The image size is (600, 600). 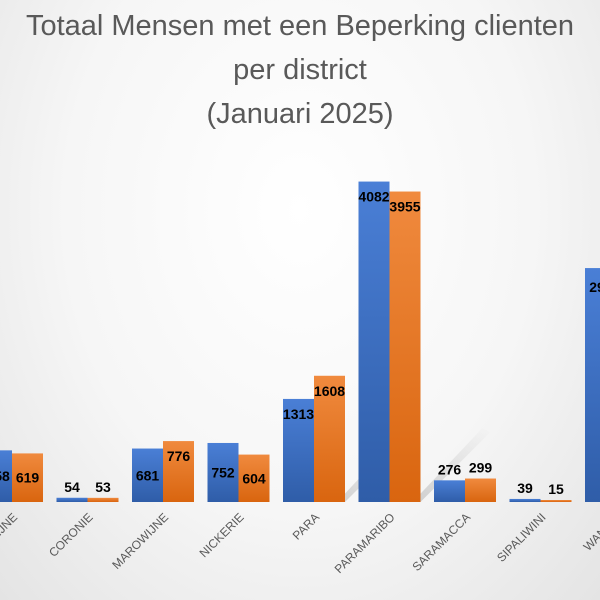 I want to click on data-label-marowijne-series-1: 681, so click(x=148, y=475).